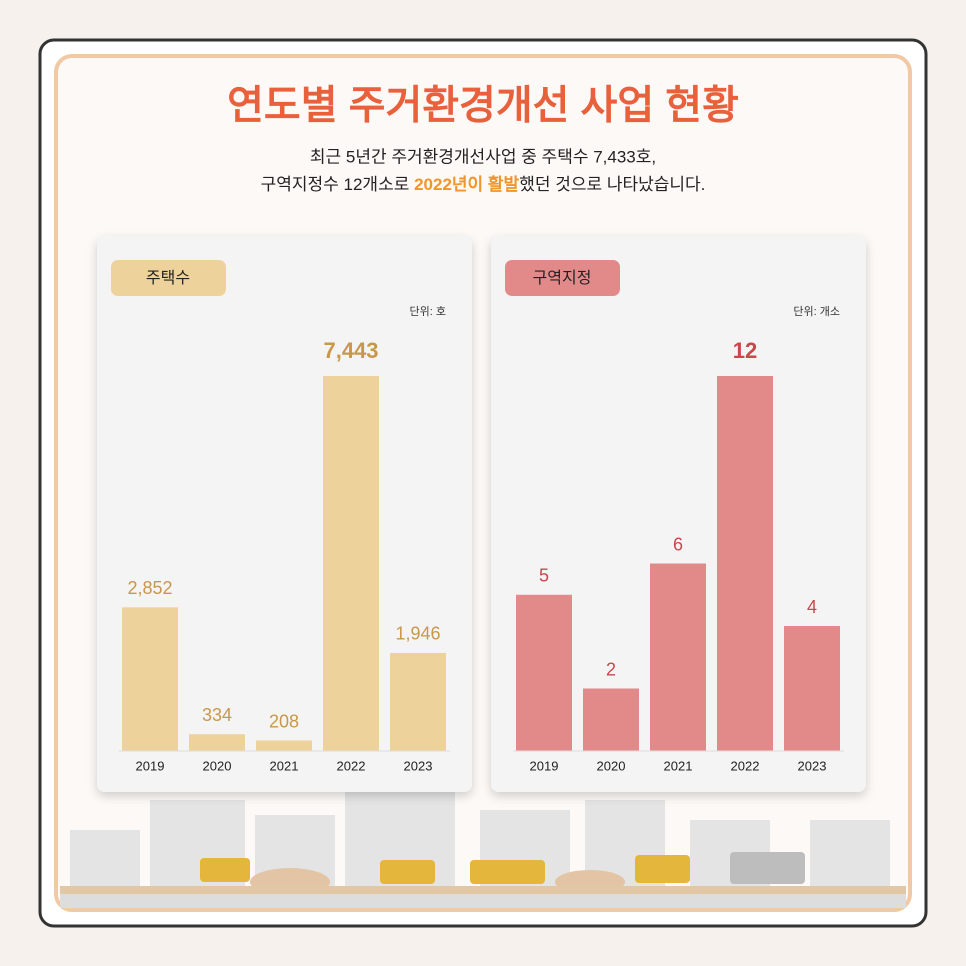 The image size is (966, 966). Describe the element at coordinates (428, 311) in the screenshot. I see `unit-label: 단위: 호` at that location.